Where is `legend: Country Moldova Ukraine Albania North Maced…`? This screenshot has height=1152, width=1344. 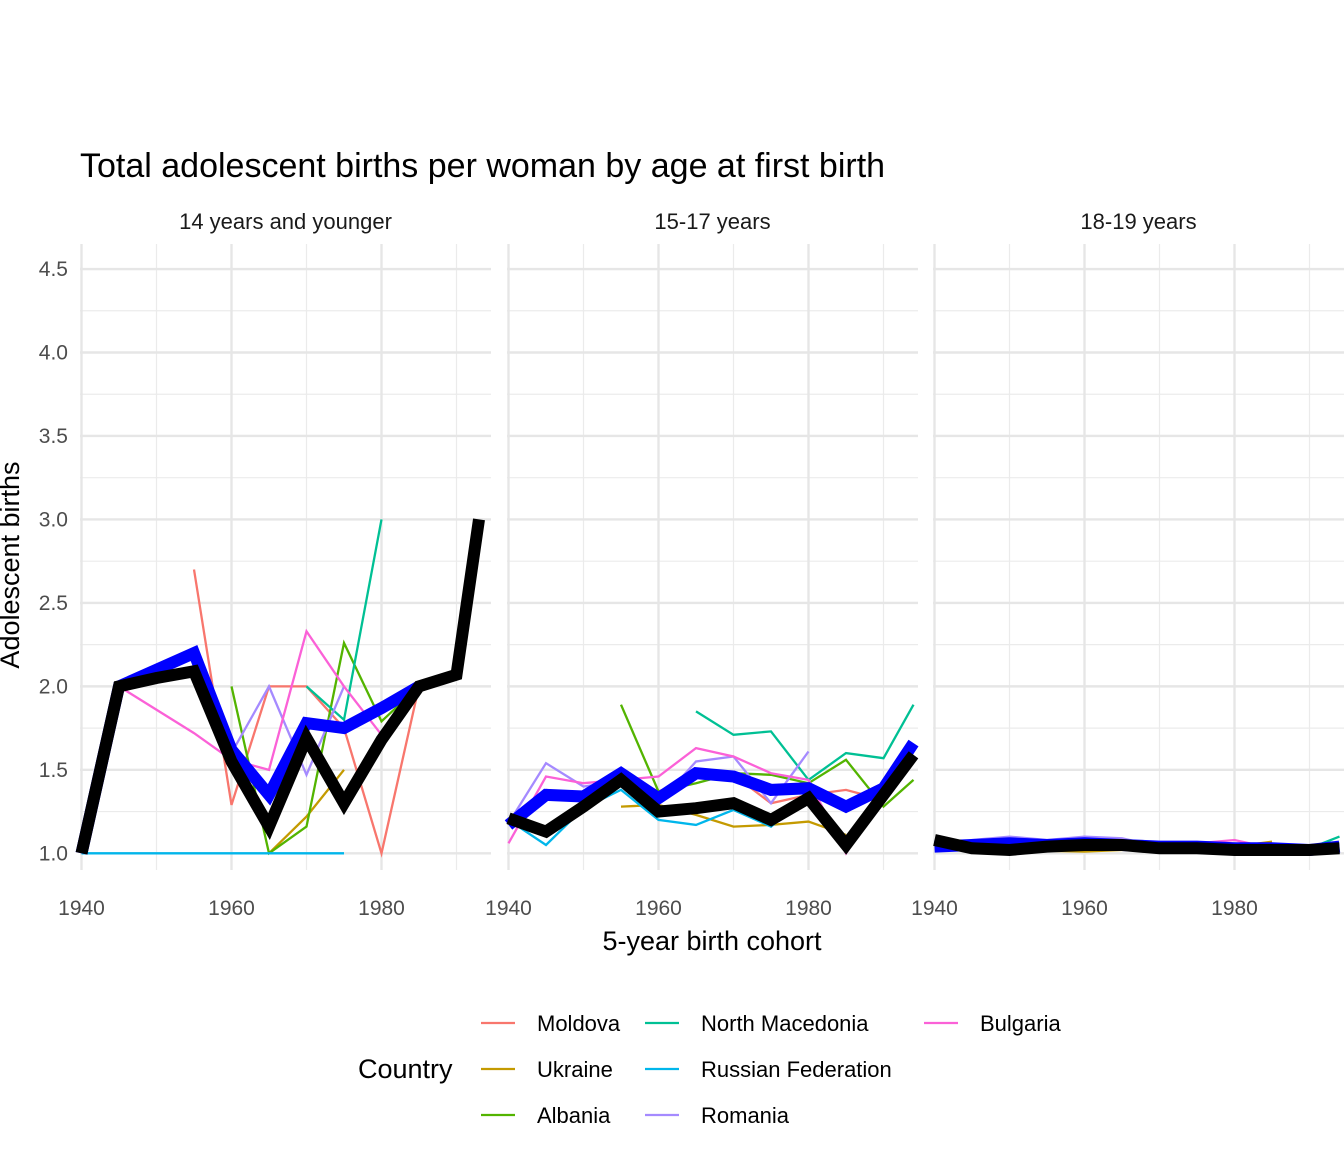
legend: Country Moldova Ukraine Albania North Maced… is located at coordinates (709, 1069).